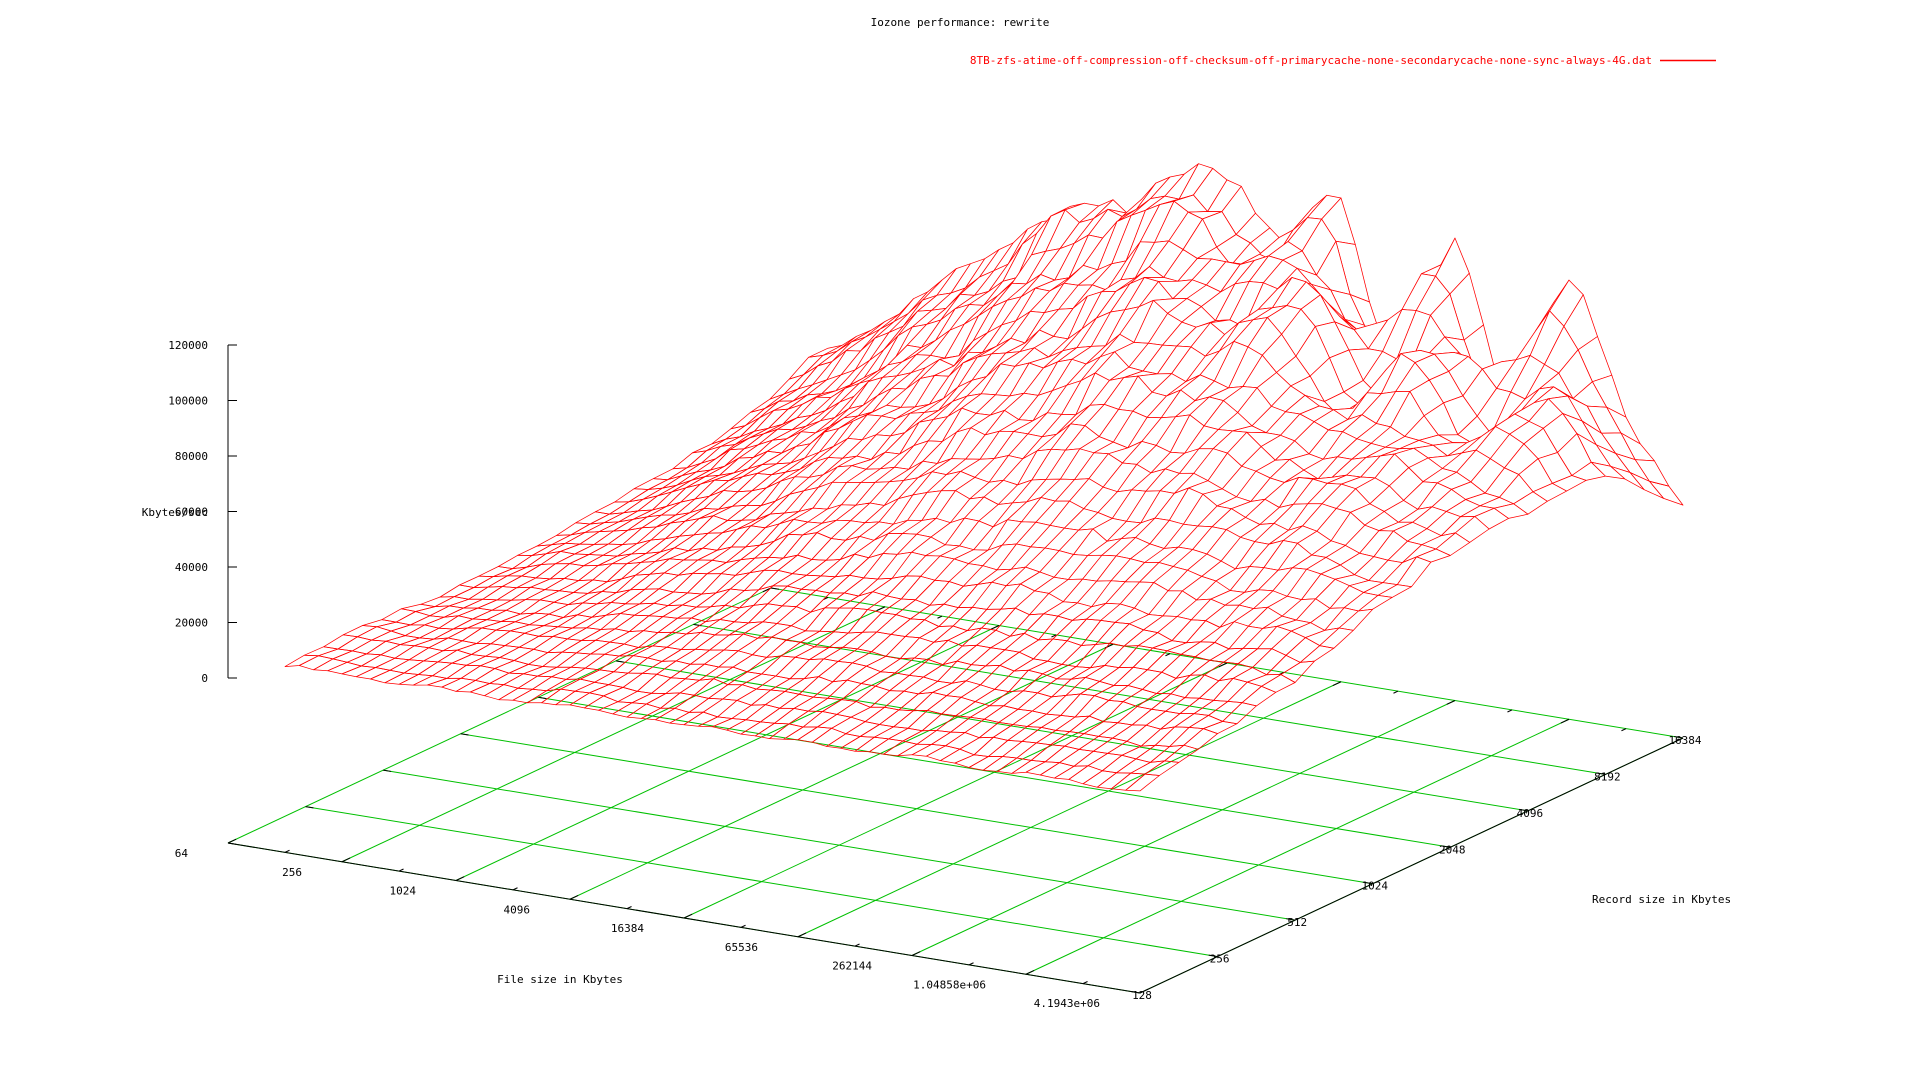 This screenshot has height=1080, width=1920. I want to click on y-tick-mirror, so click(464, 734).